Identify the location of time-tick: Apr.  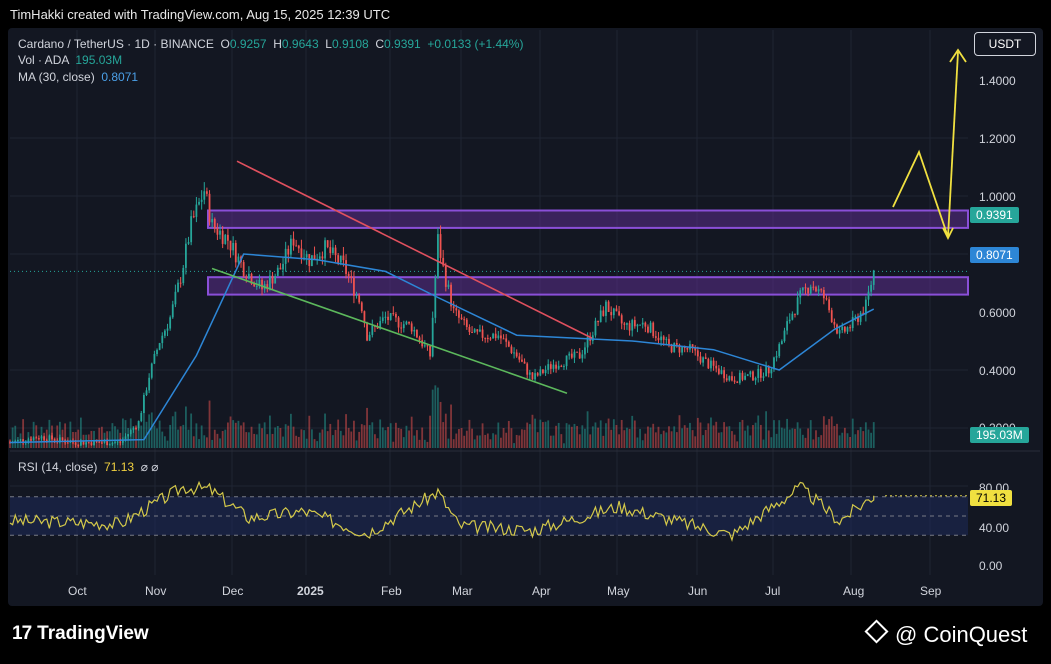
(541, 591).